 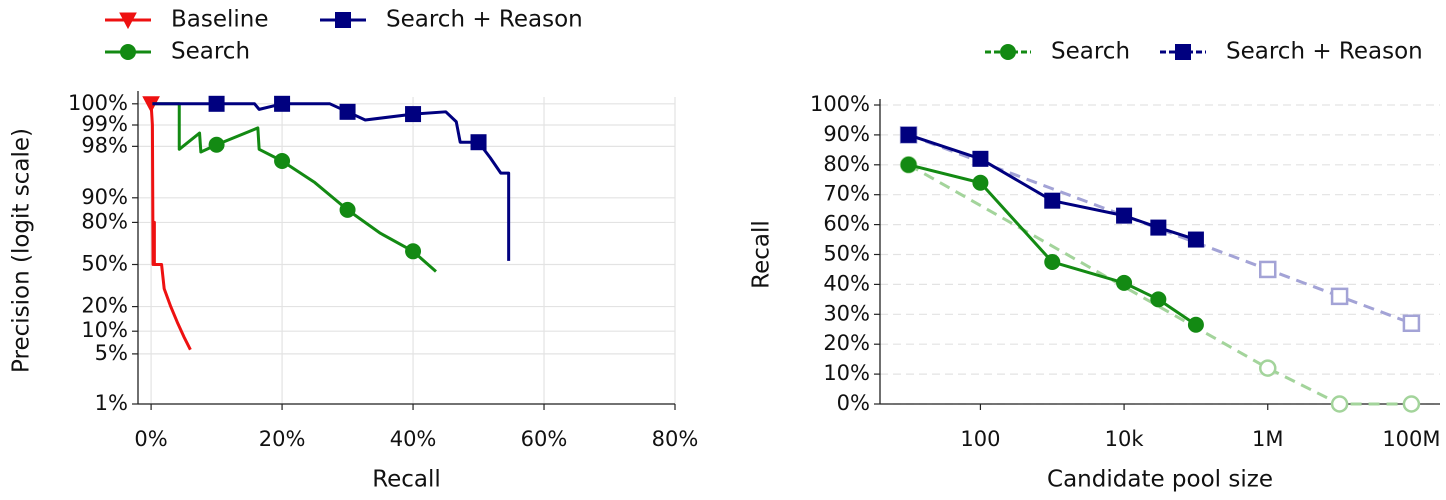 I want to click on y-axis-label: Precision (logit scale), so click(x=22, y=250).